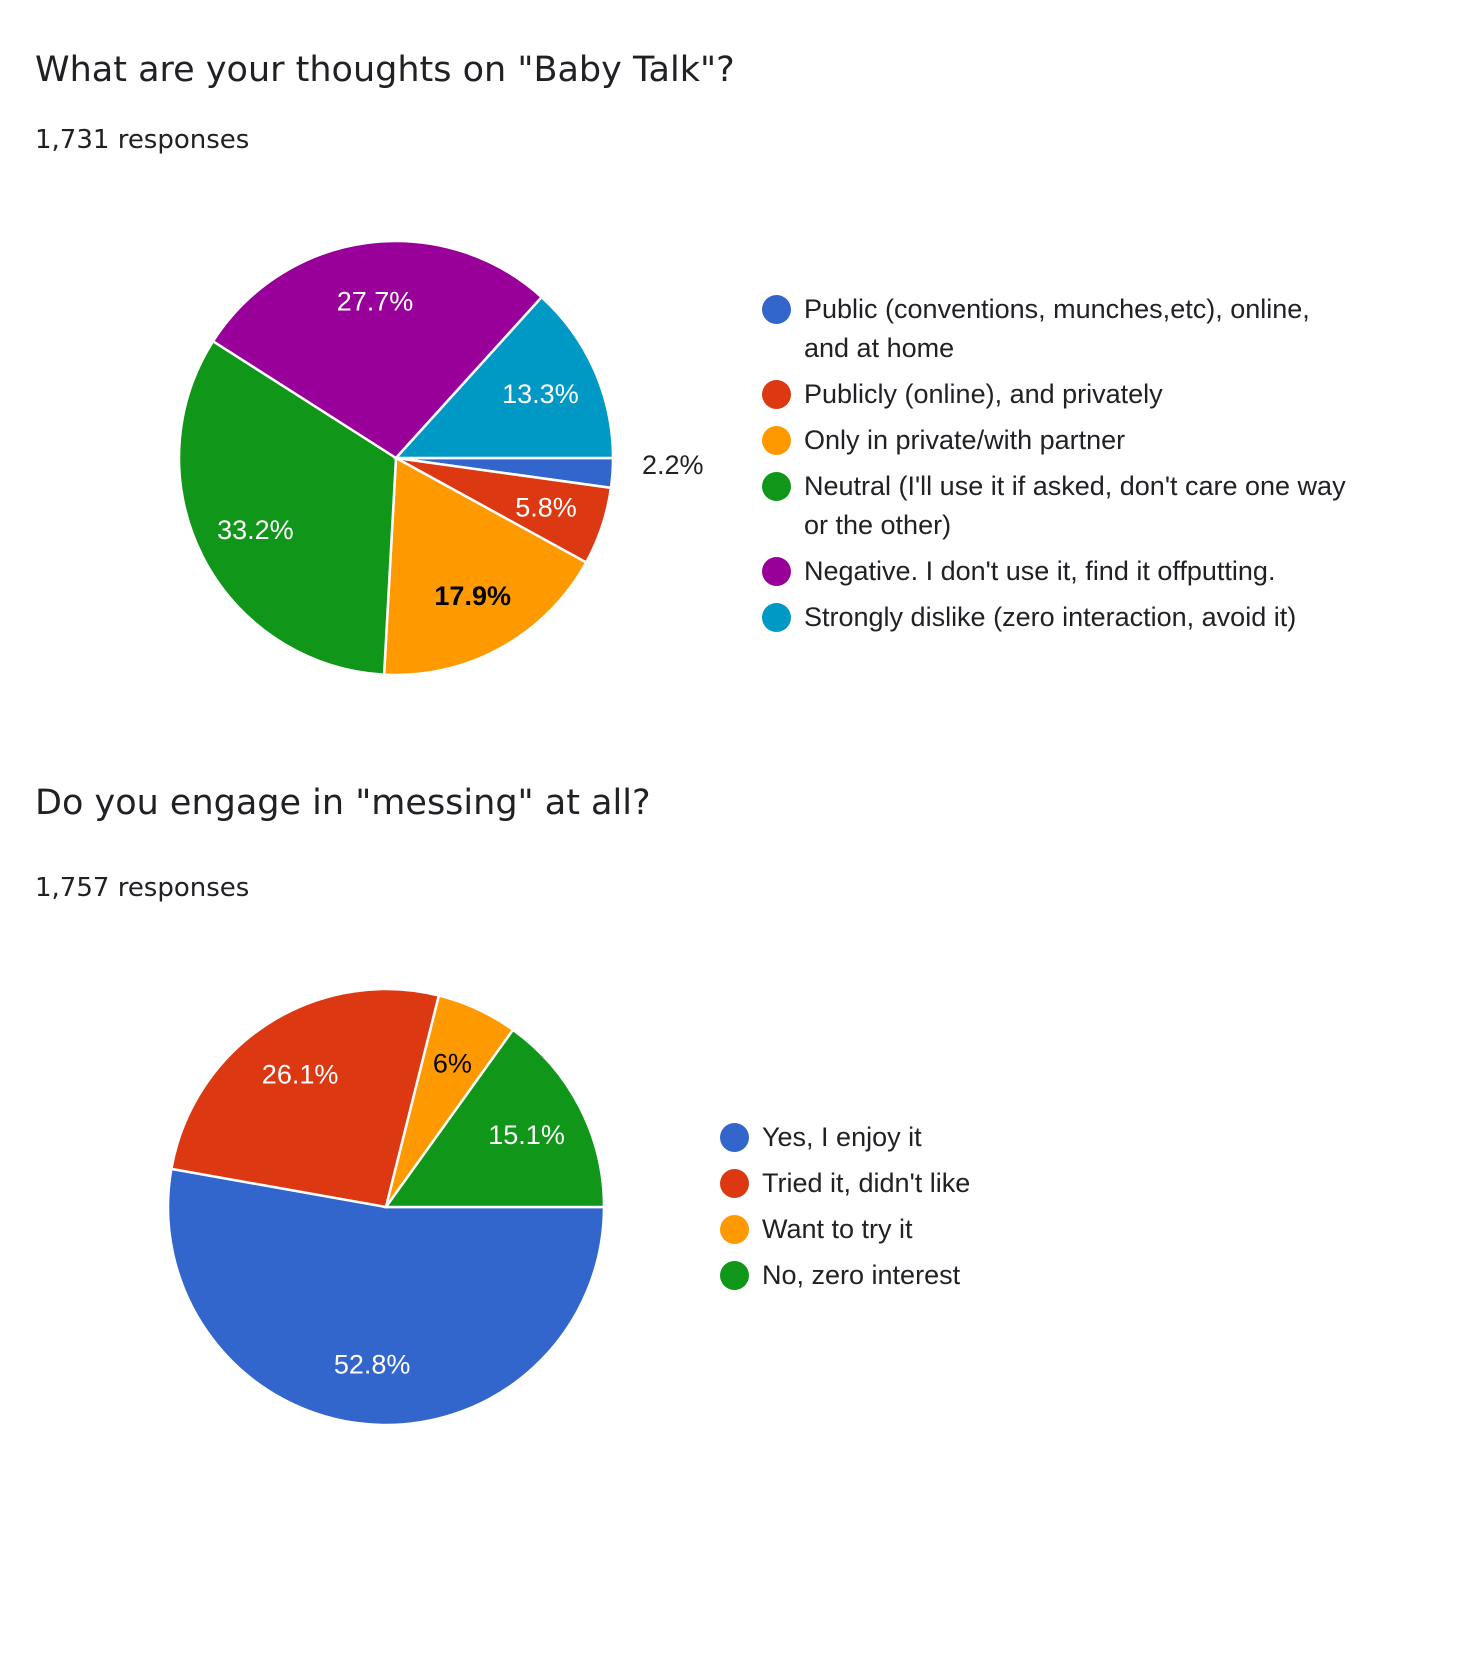 This screenshot has width=1457, height=1668. I want to click on legend-item-only-in-private-with-partner: Only in private/with partner, so click(1062, 440).